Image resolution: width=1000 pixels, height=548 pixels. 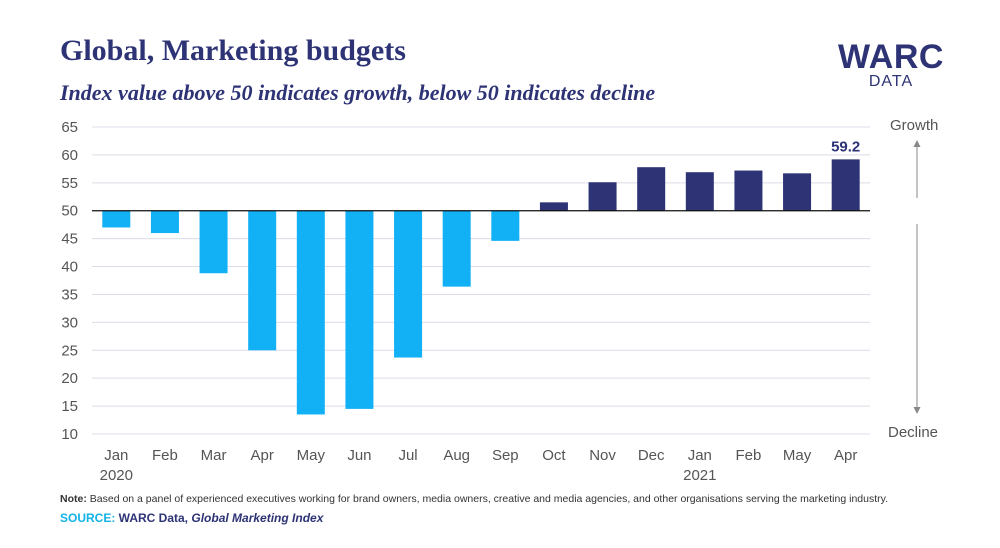 What do you see at coordinates (845, 146) in the screenshot?
I see `data-label: 59.2` at bounding box center [845, 146].